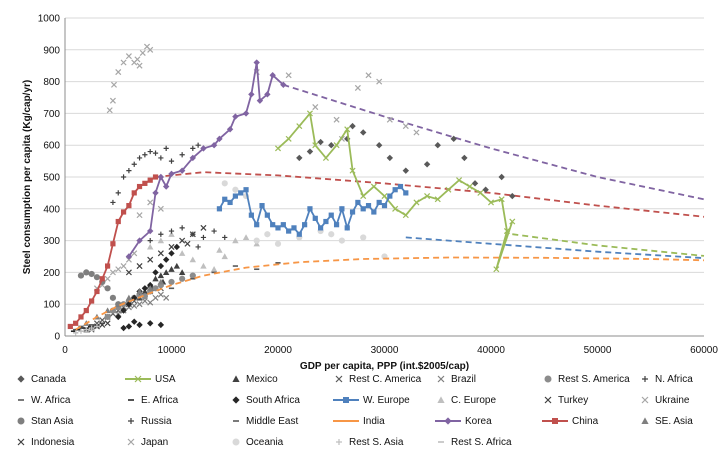 The height and width of the screenshot is (468, 726). Describe the element at coordinates (52, 421) in the screenshot. I see `legend-label: Stan Asia` at that location.